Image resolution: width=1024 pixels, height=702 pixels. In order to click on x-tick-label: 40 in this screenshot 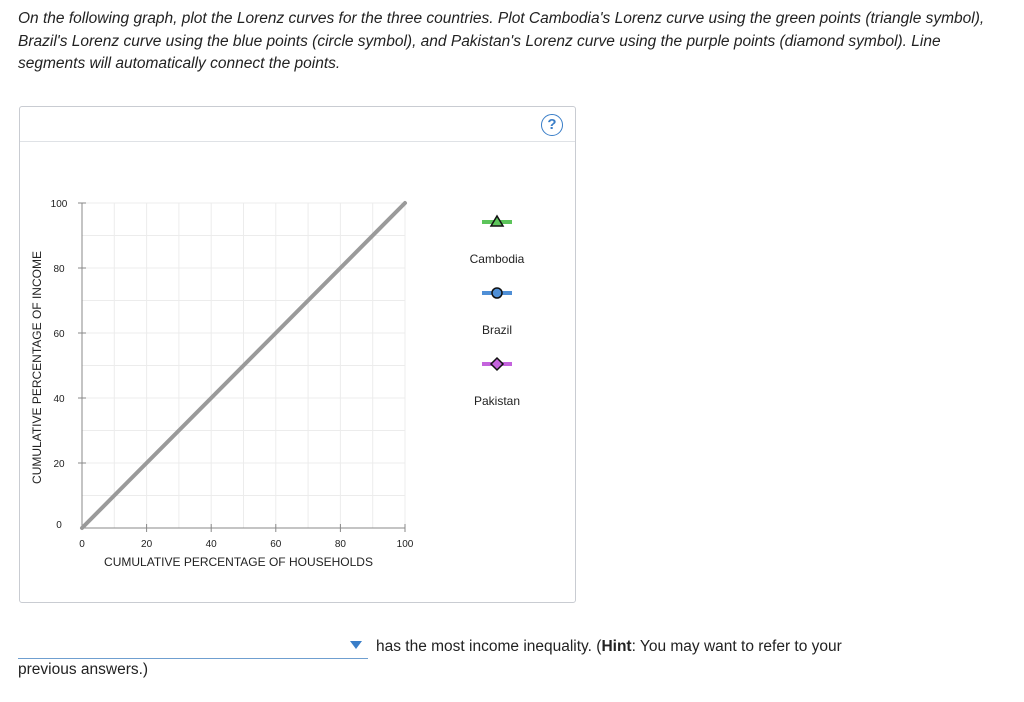, I will do `click(212, 544)`.